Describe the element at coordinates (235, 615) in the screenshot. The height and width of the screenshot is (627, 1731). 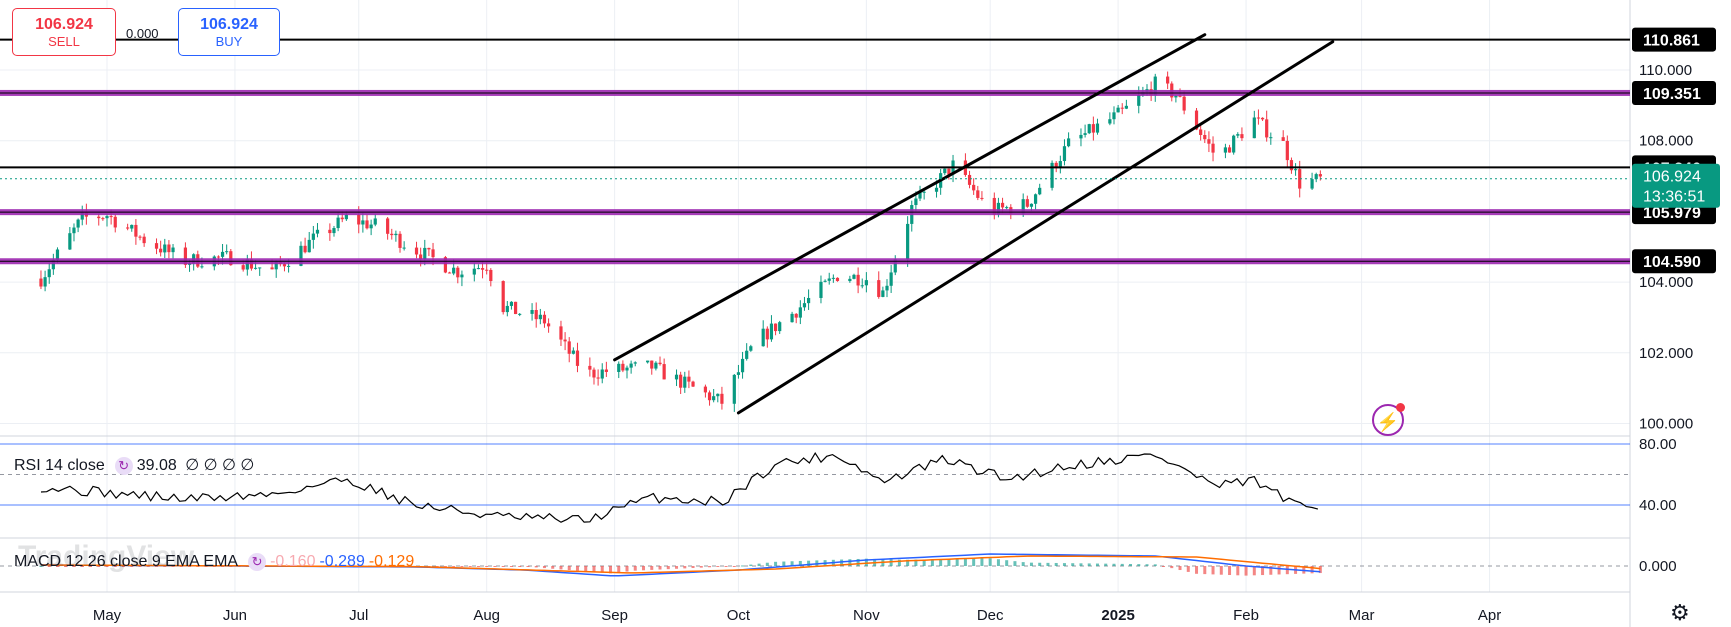
I see `x-tick-label: Jun` at that location.